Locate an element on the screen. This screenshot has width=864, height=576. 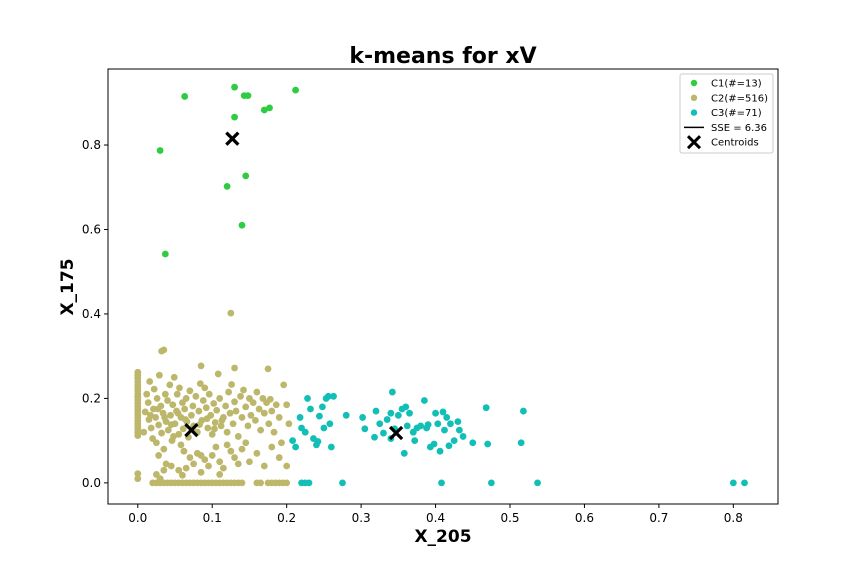
y-axis-label: X_175 is located at coordinates (68, 286).